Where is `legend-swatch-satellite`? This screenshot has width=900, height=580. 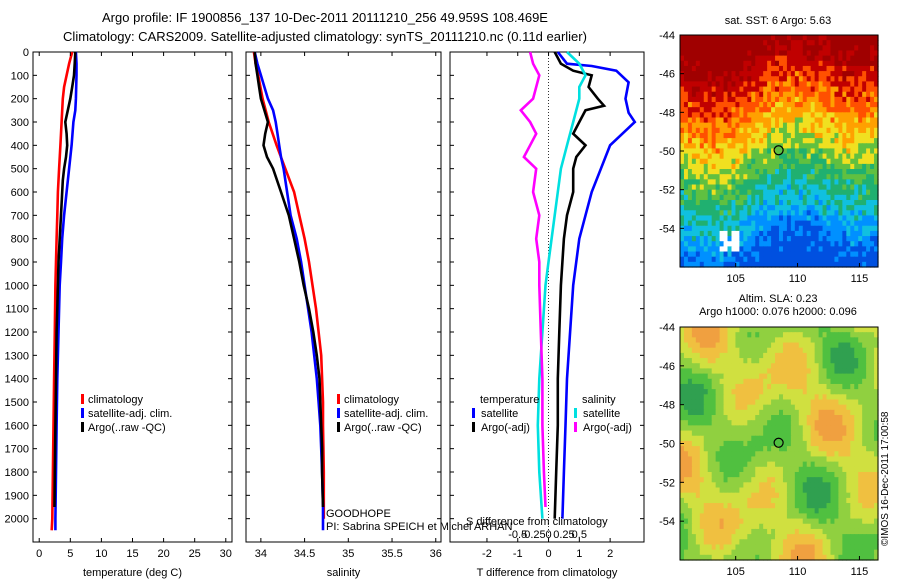 legend-swatch-satellite is located at coordinates (338, 413).